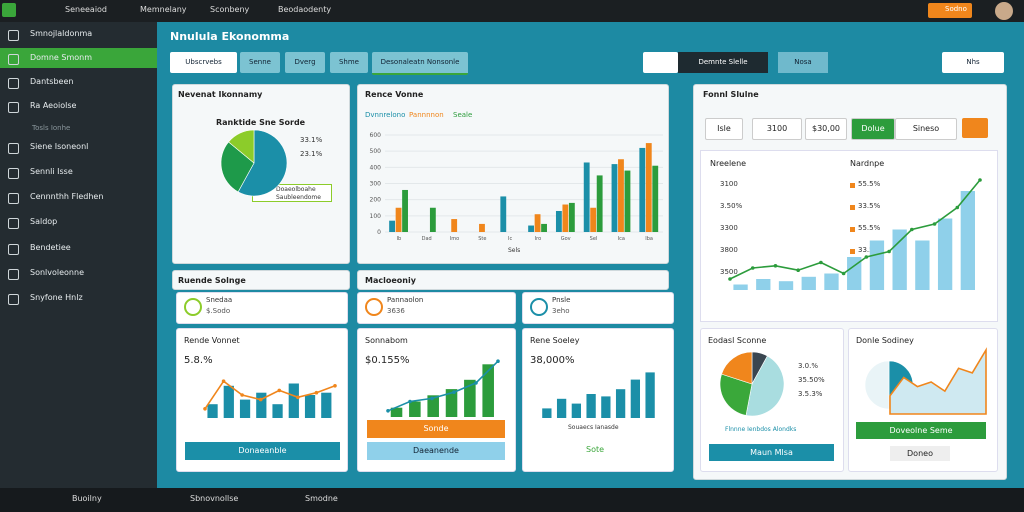 The height and width of the screenshot is (512, 1024). Describe the element at coordinates (803, 62) in the screenshot. I see `button: Nosa` at that location.